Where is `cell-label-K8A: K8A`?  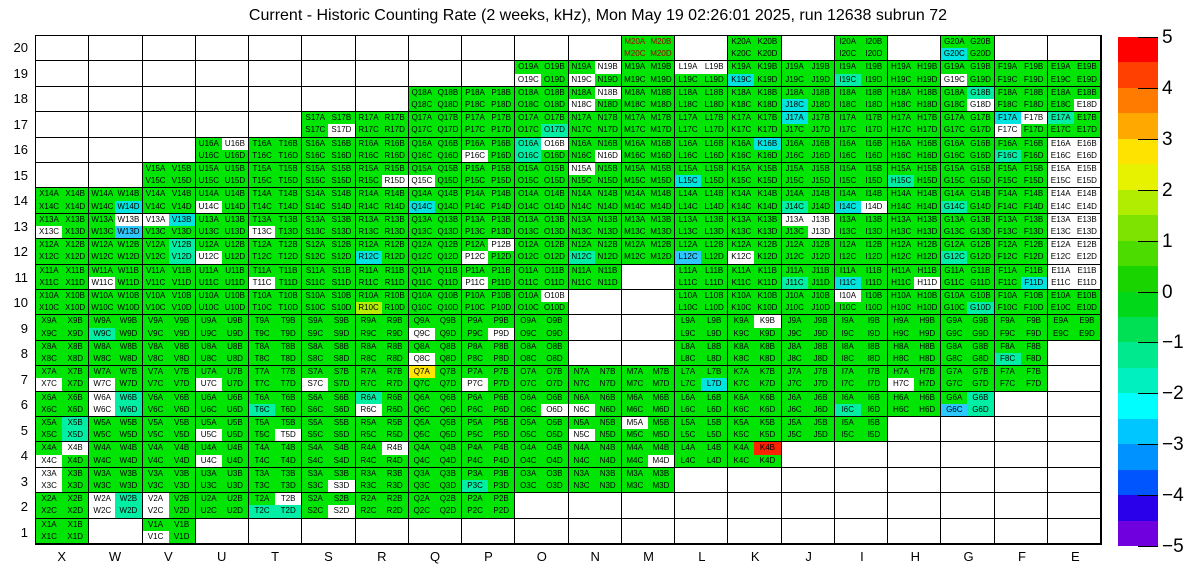 cell-label-K8A: K8A is located at coordinates (741, 346).